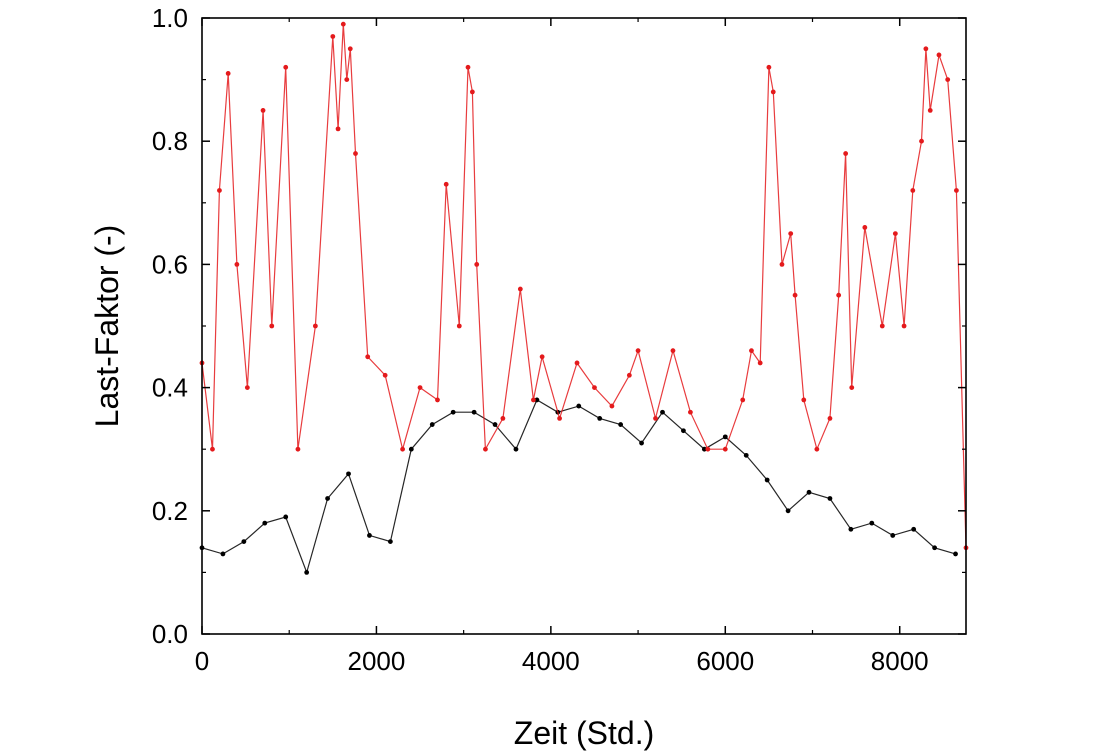 This screenshot has height=756, width=1096. Describe the element at coordinates (584, 733) in the screenshot. I see `x-axis-title: Zeit (Std.)` at that location.